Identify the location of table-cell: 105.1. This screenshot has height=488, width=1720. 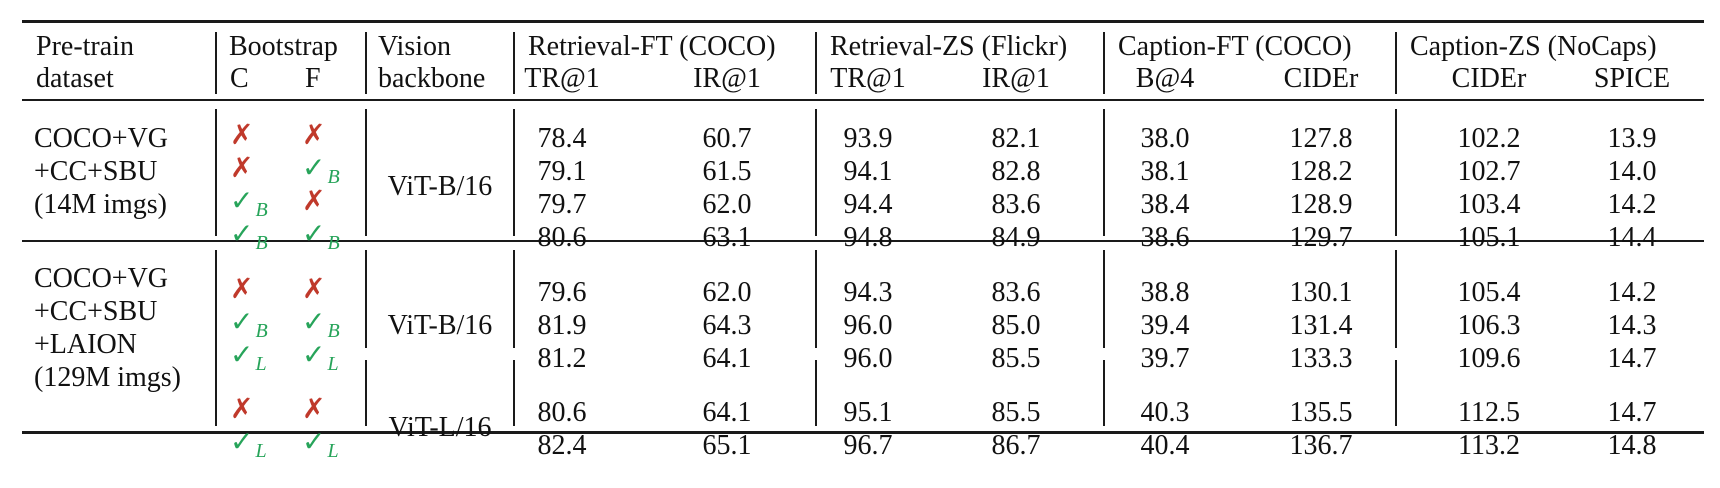
(1489, 237).